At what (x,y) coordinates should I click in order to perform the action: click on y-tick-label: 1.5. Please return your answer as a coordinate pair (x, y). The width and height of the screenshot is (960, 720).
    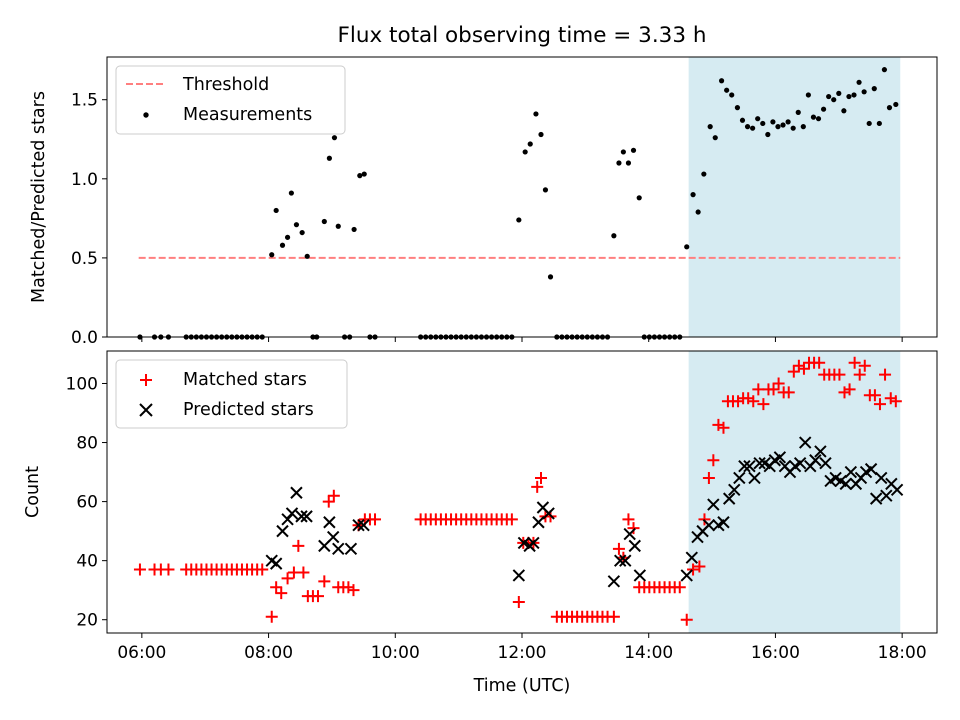
    Looking at the image, I should click on (84, 101).